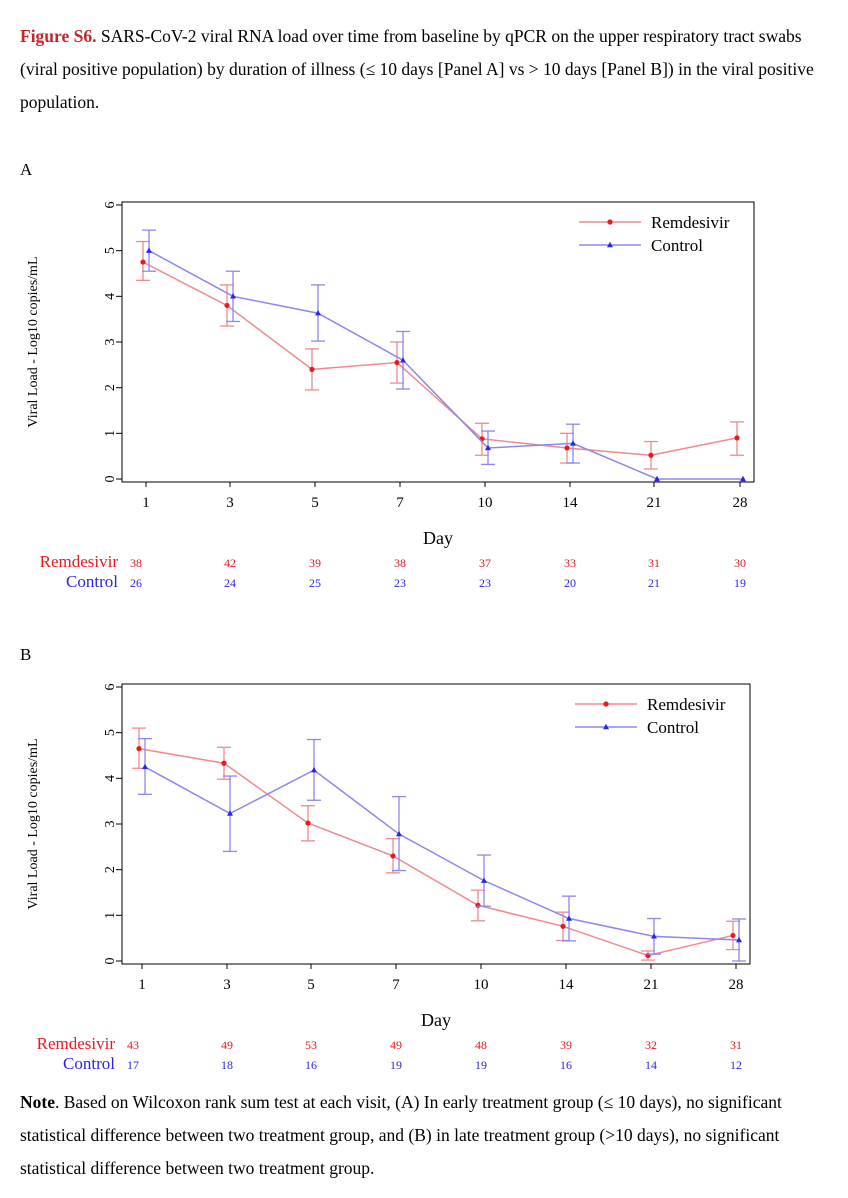 The width and height of the screenshot is (848, 1198). Describe the element at coordinates (315, 583) in the screenshot. I see `n-at-risk-control: 25` at that location.